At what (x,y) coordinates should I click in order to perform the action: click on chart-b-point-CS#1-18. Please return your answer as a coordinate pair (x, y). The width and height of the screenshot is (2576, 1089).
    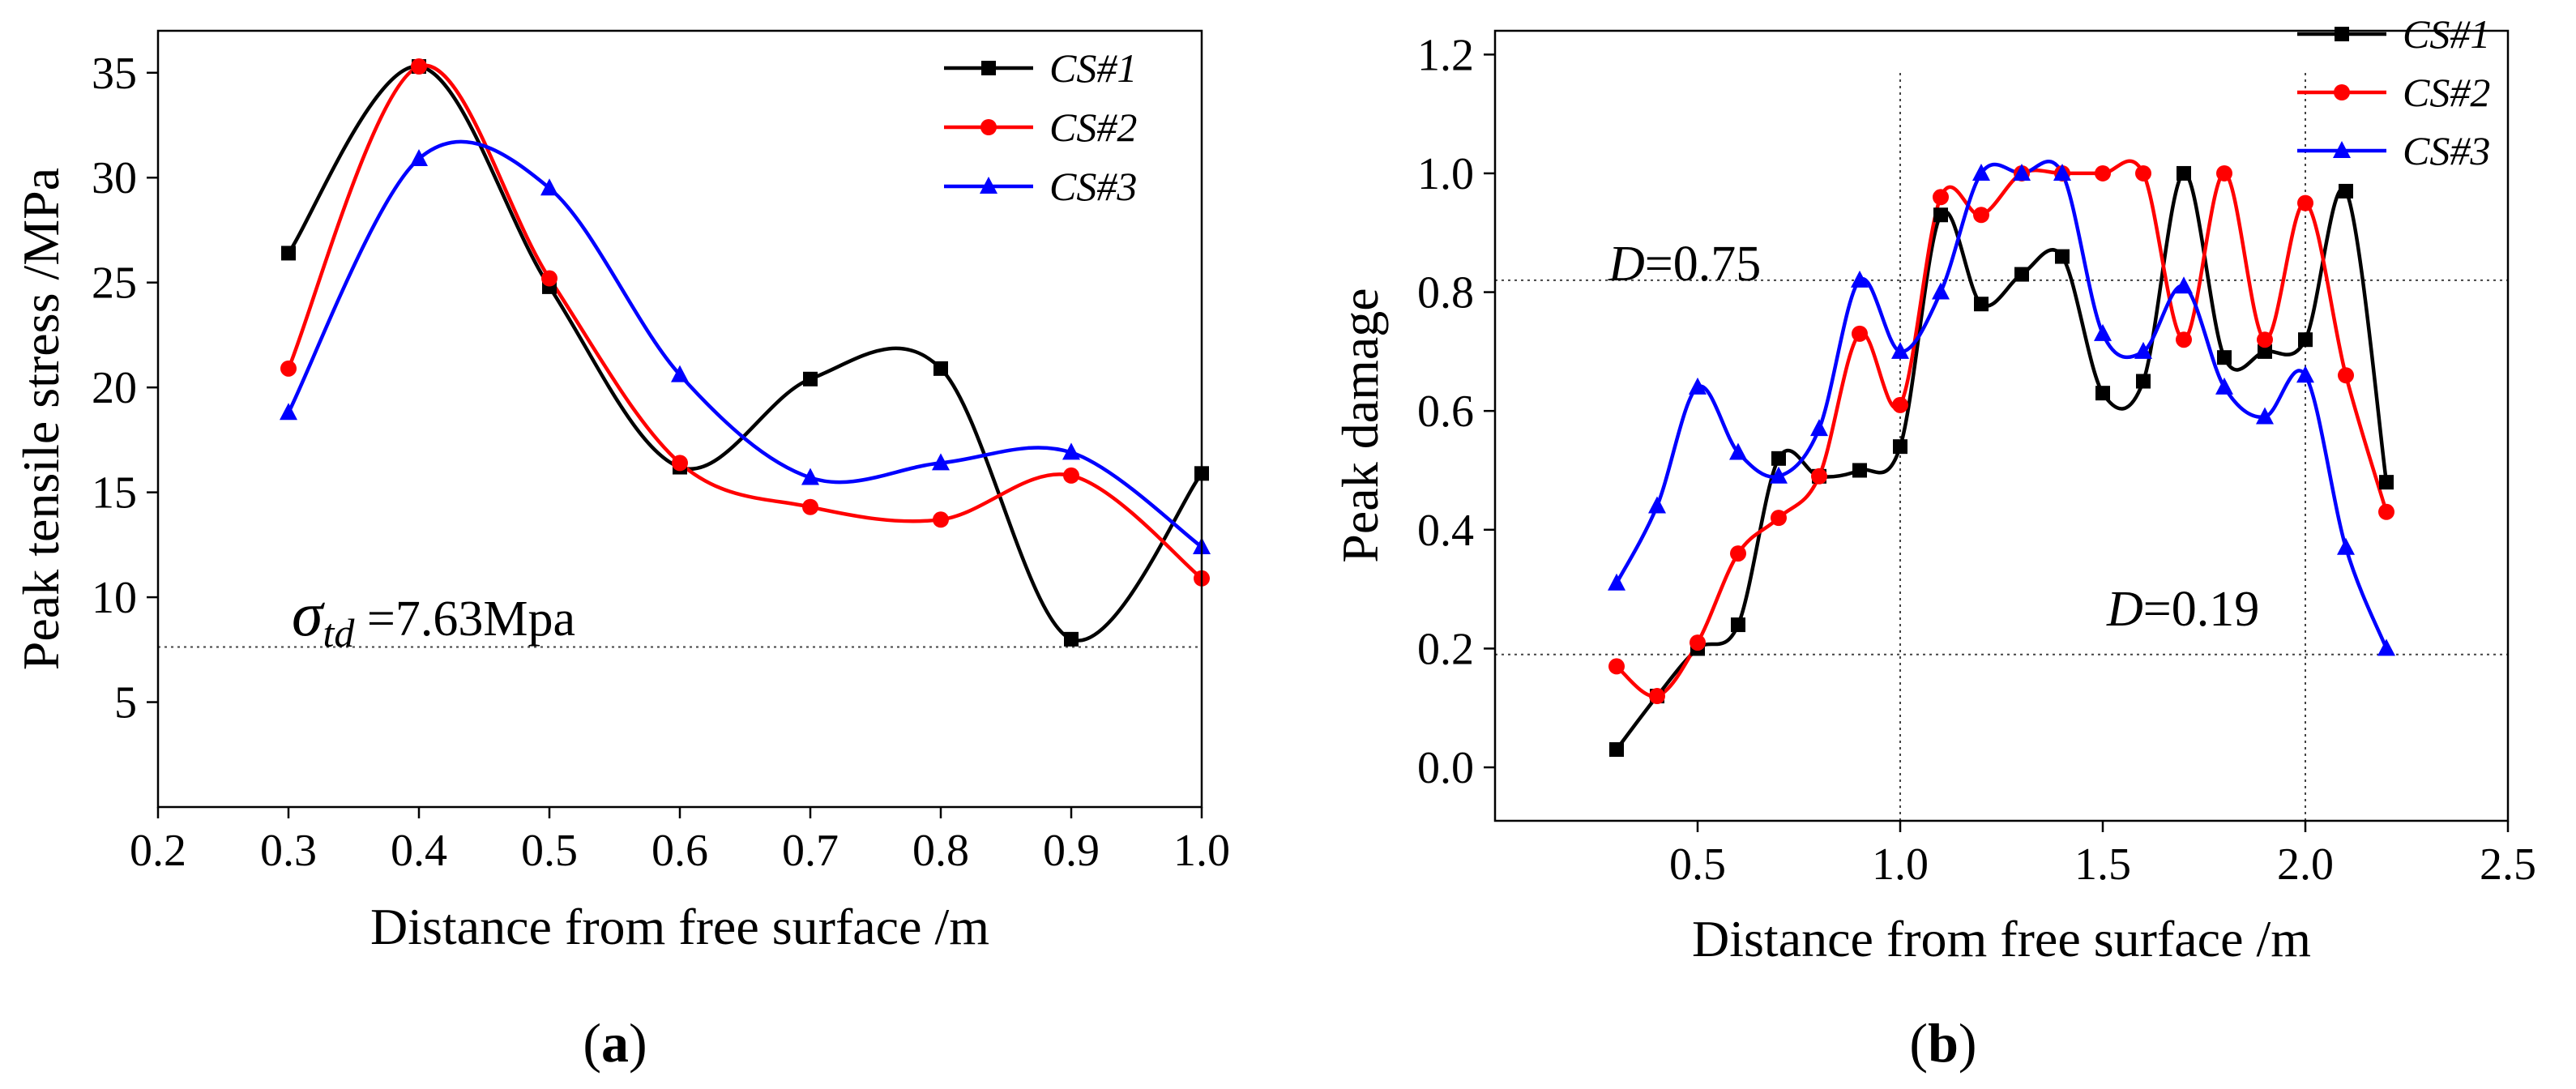
    Looking at the image, I should click on (2346, 191).